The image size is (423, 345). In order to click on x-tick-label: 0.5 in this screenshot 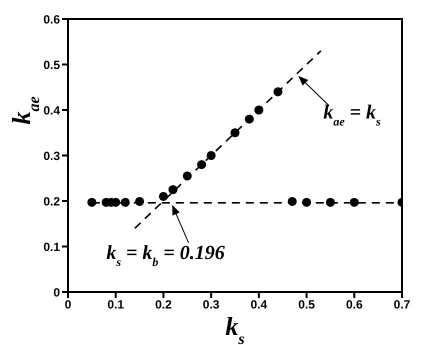, I will do `click(307, 305)`.